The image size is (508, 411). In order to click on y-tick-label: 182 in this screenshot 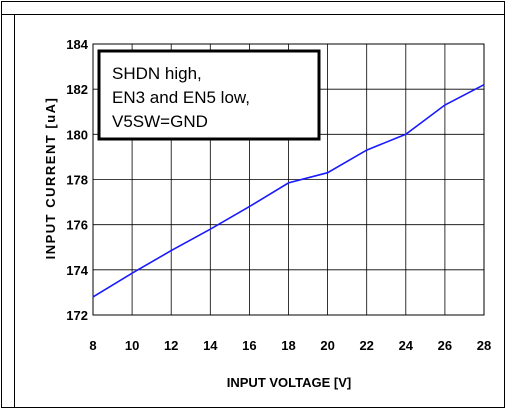, I will do `click(77, 89)`.